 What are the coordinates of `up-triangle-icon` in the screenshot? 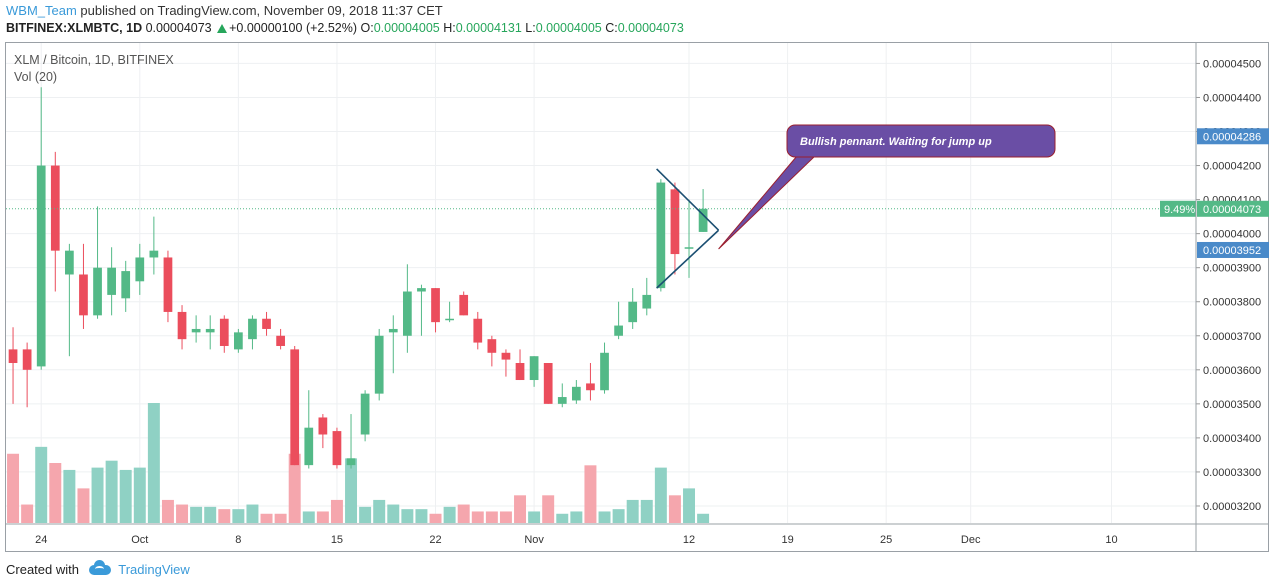 It's located at (222, 28).